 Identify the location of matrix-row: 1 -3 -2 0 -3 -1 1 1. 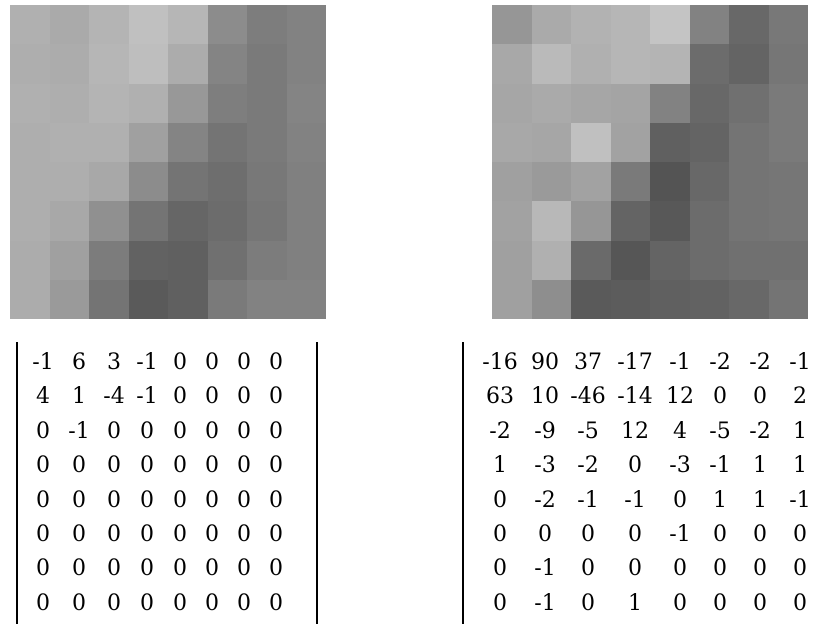
(648, 466).